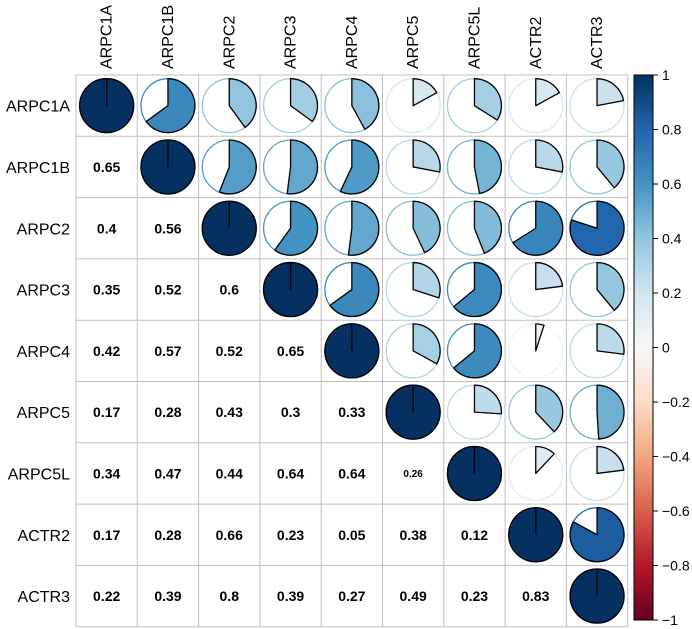 The image size is (692, 629). What do you see at coordinates (351, 473) in the screenshot?
I see `corr-value-ARPC5L-ARPC4: 0.64` at bounding box center [351, 473].